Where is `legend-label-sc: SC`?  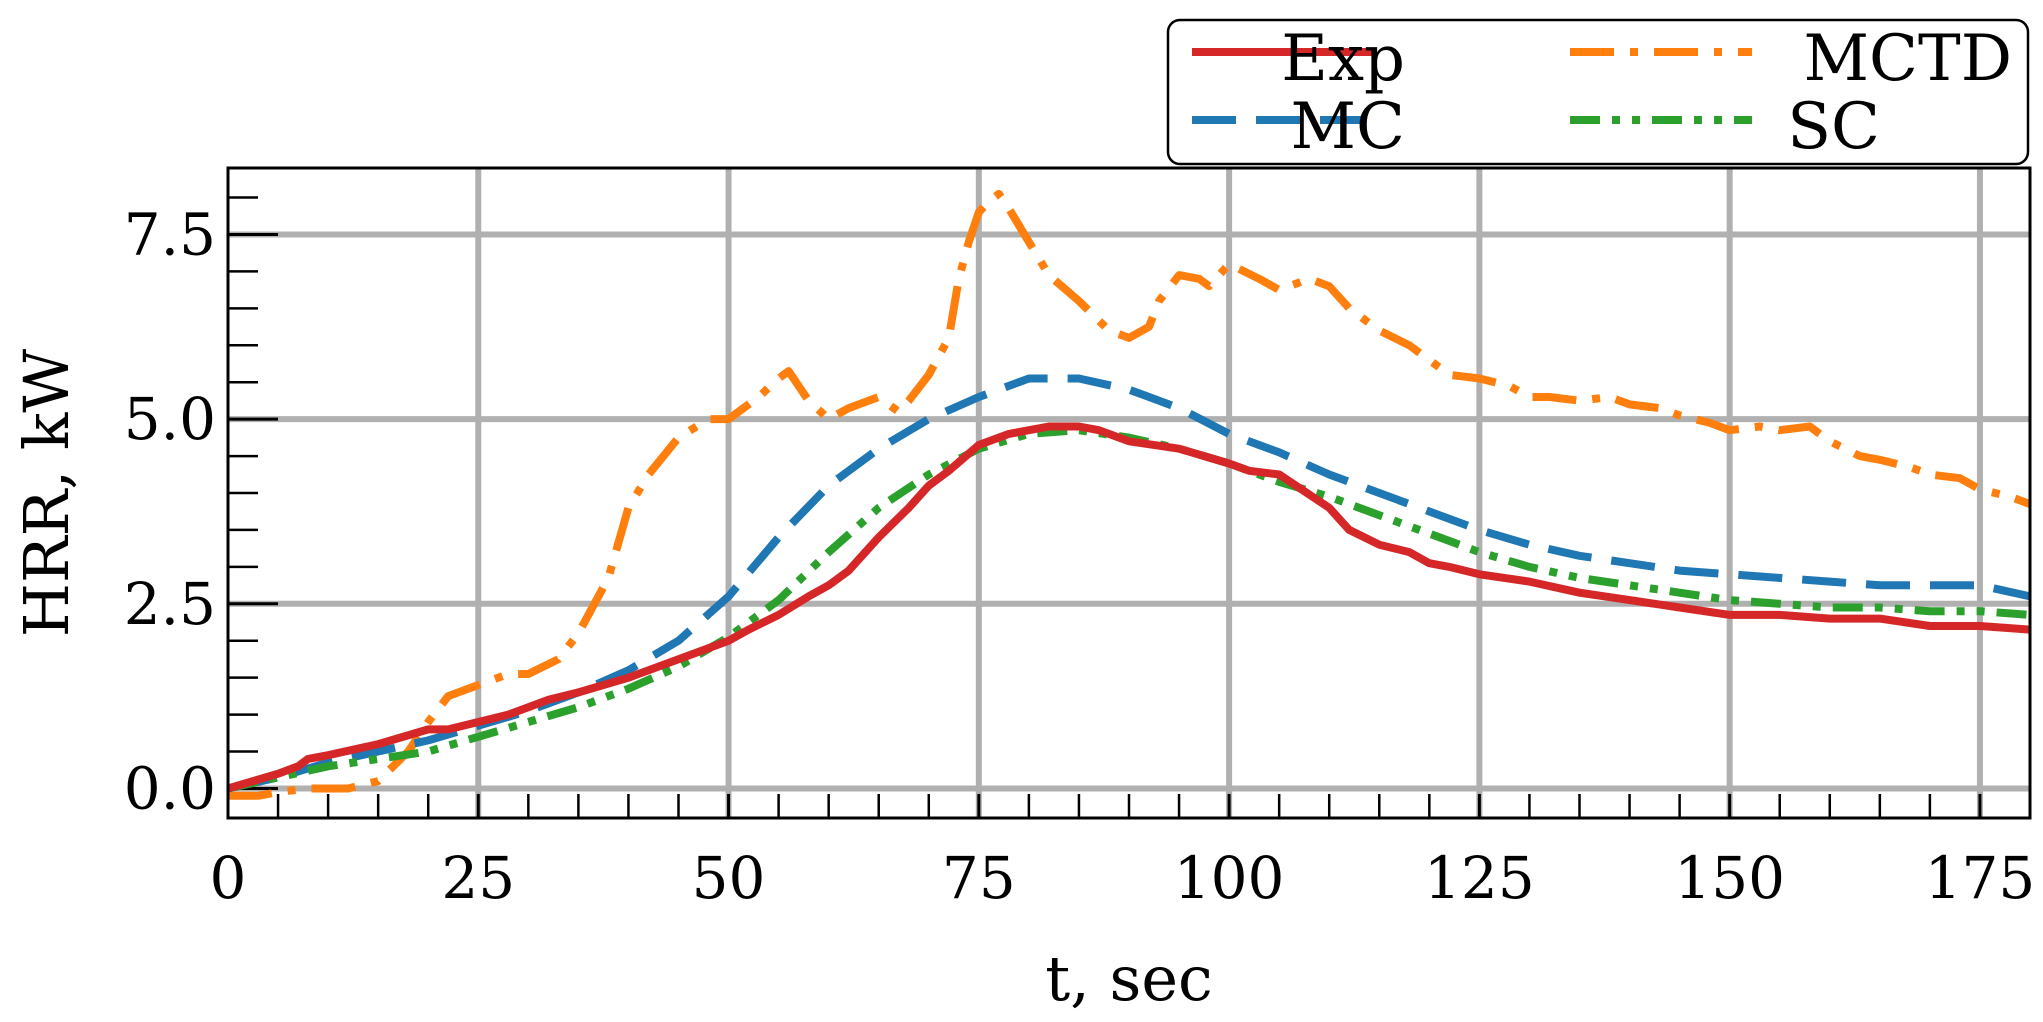 legend-label-sc: SC is located at coordinates (1833, 127).